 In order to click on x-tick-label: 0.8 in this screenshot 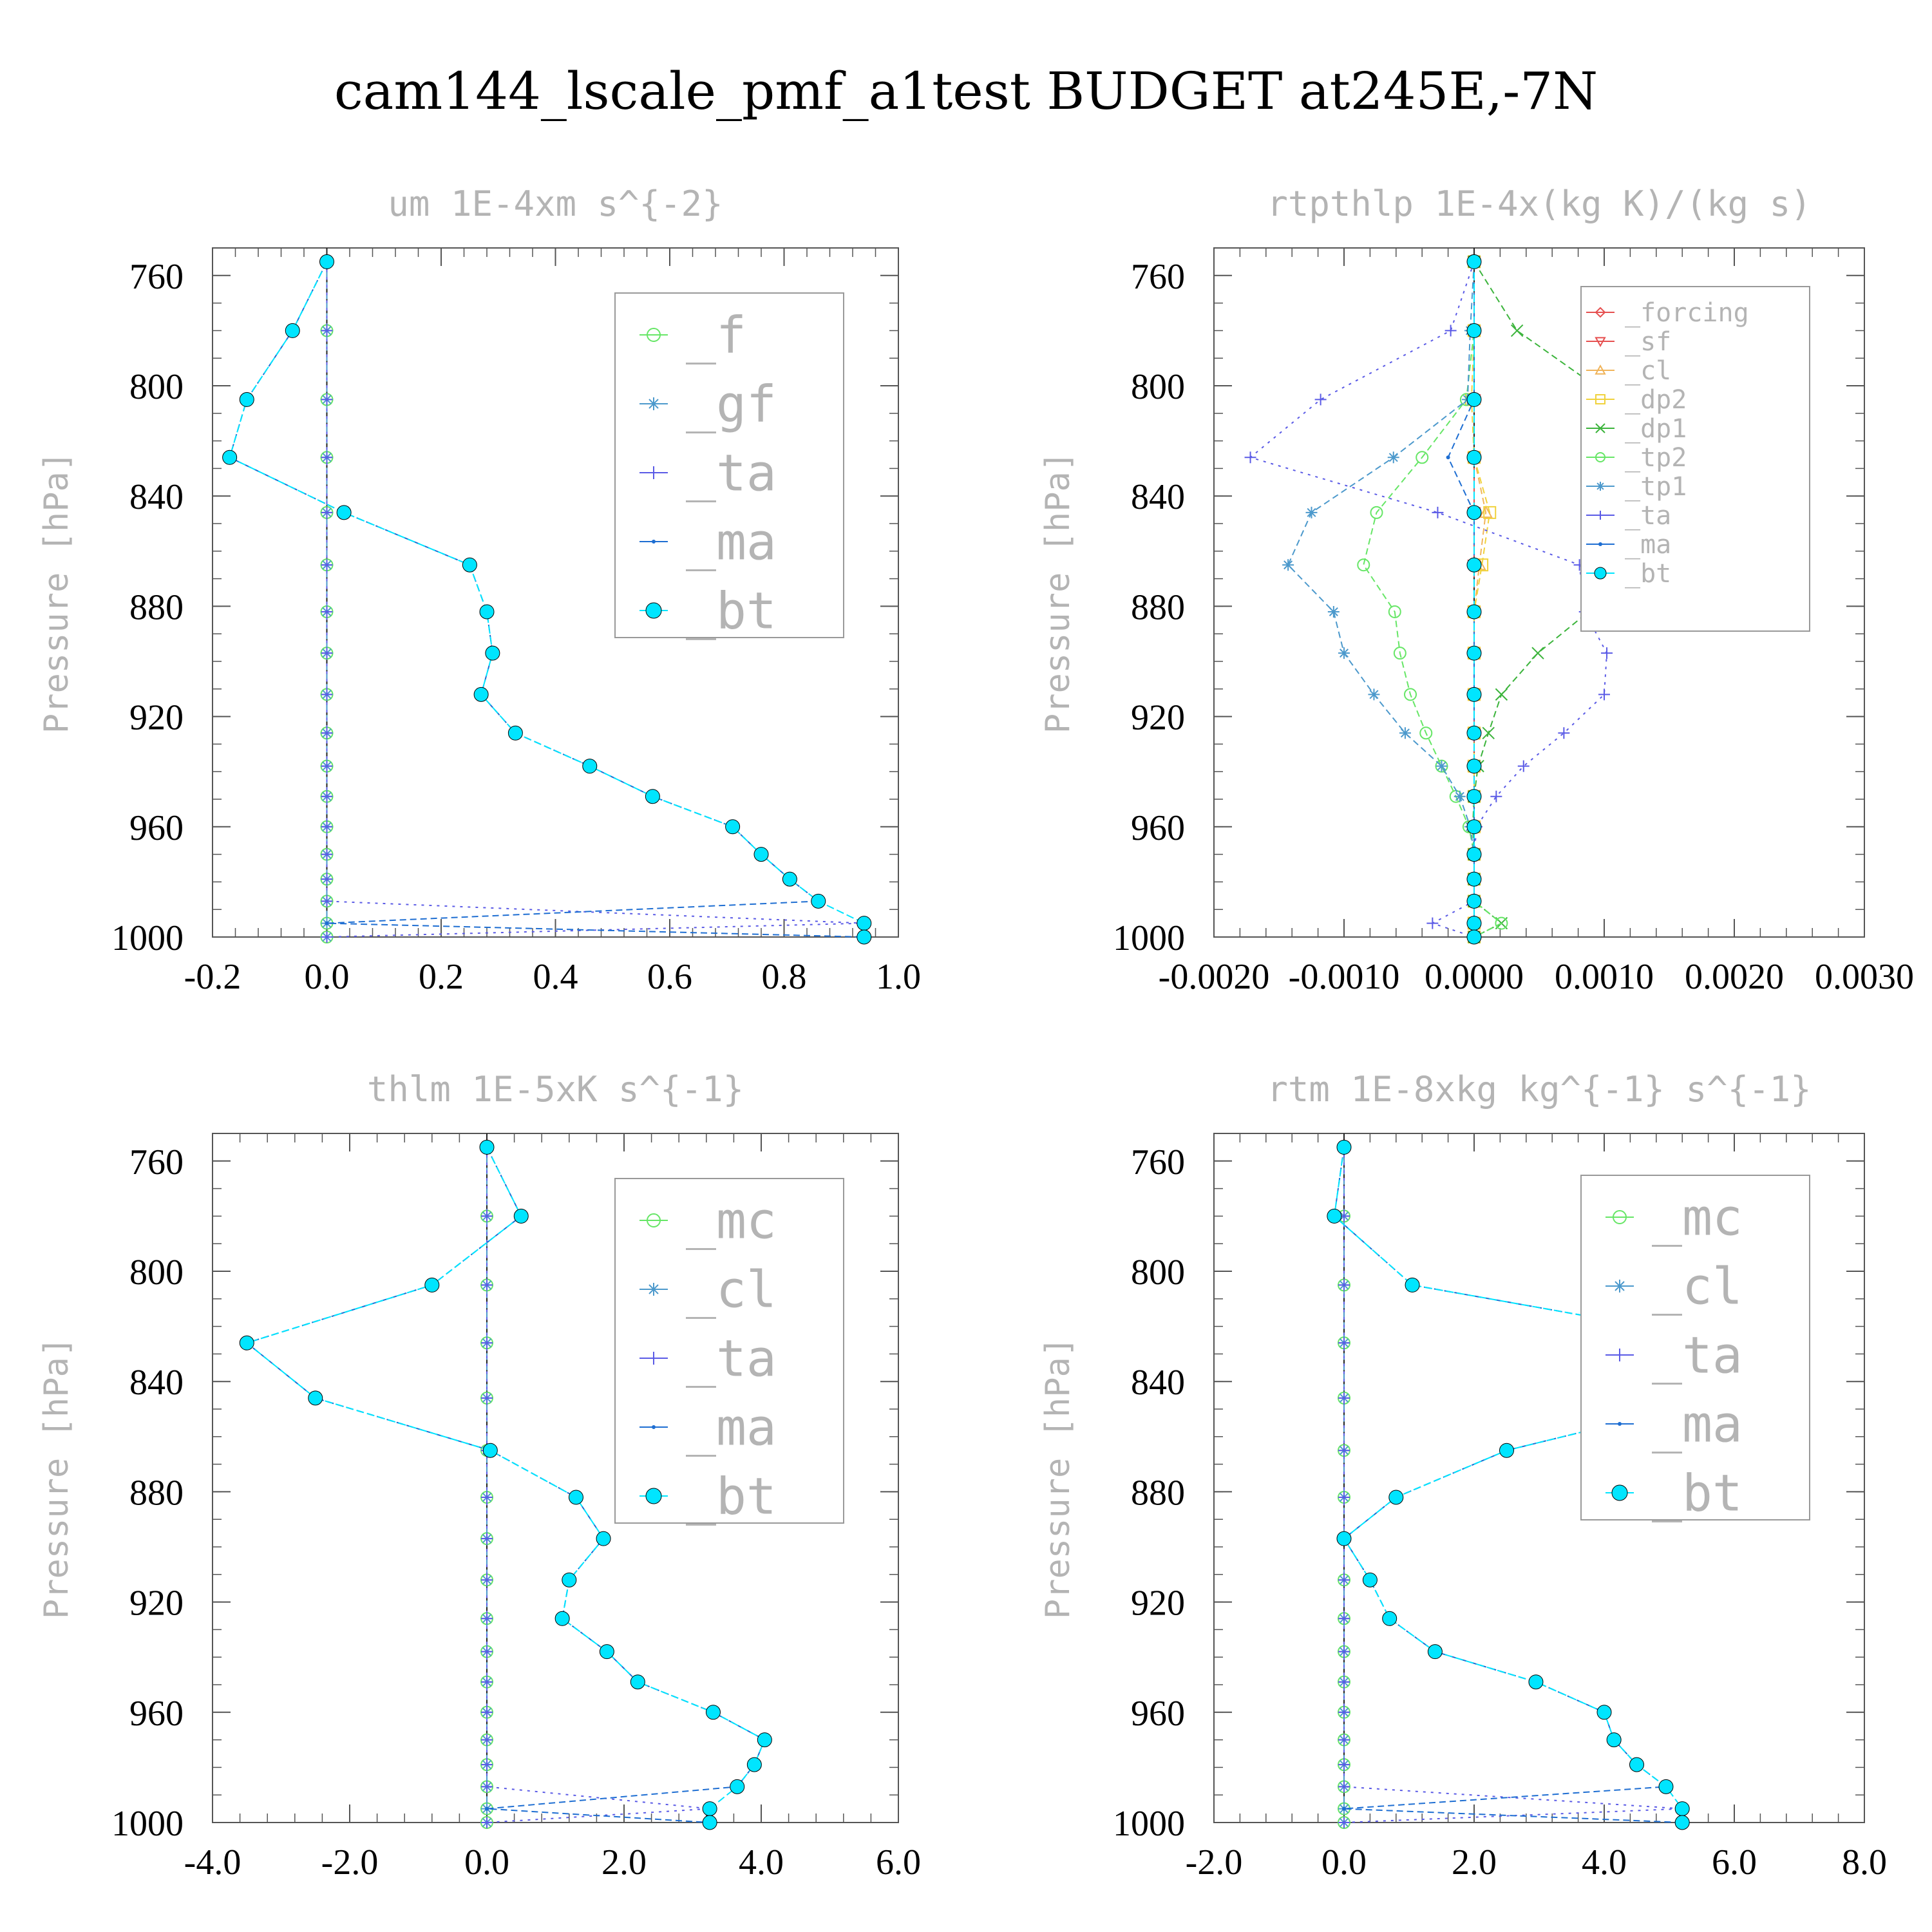, I will do `click(784, 977)`.